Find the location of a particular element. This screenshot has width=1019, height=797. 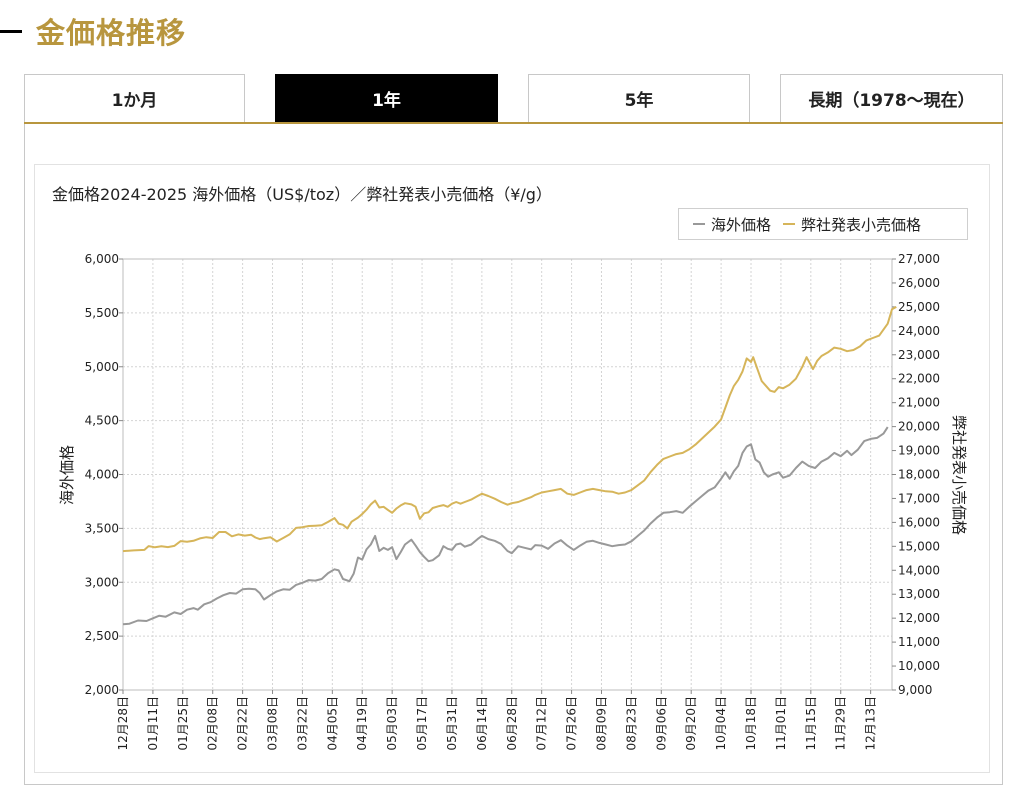

x-tick-label: 02月08日 is located at coordinates (213, 723).